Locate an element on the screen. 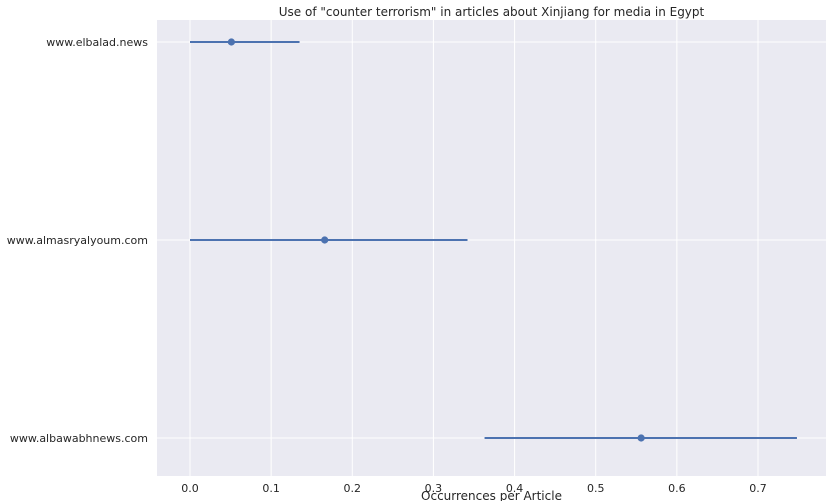  y-tick-label: www.elbalad.news is located at coordinates (97, 42).